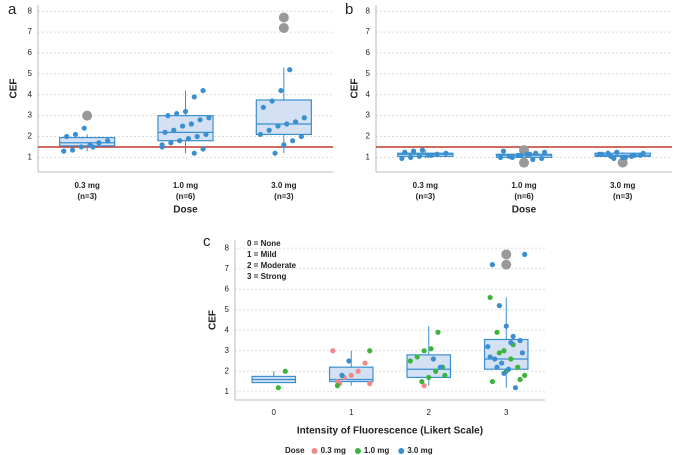  I want to click on y-axis-title: CEF, so click(355, 89).